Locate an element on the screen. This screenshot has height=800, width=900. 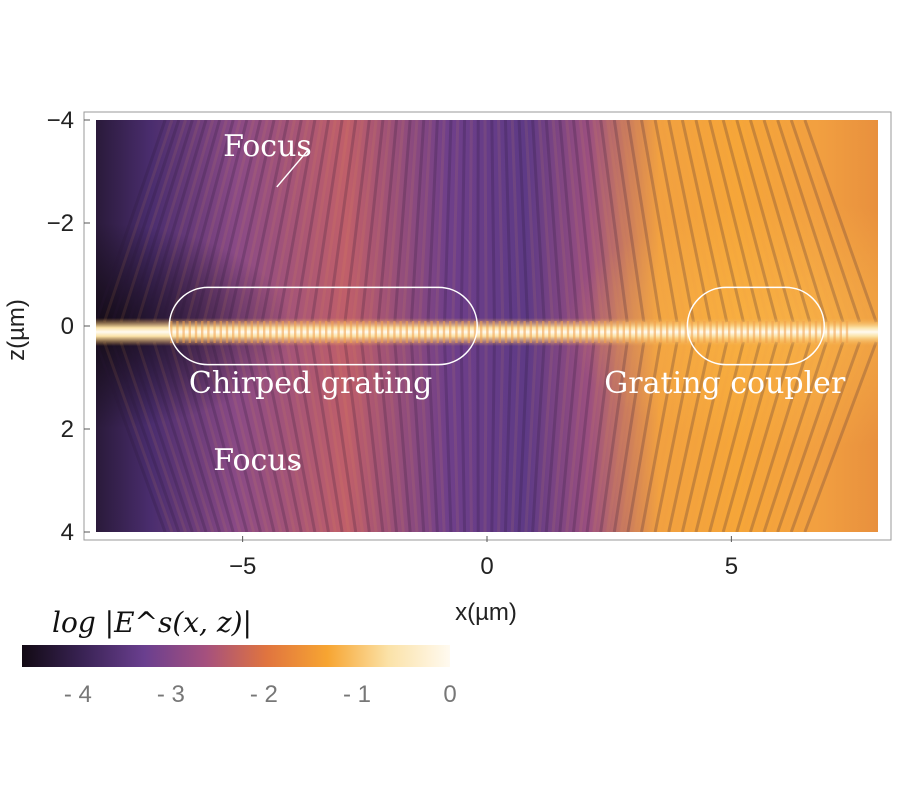
annotation-label: Chirped grating is located at coordinates (311, 383).